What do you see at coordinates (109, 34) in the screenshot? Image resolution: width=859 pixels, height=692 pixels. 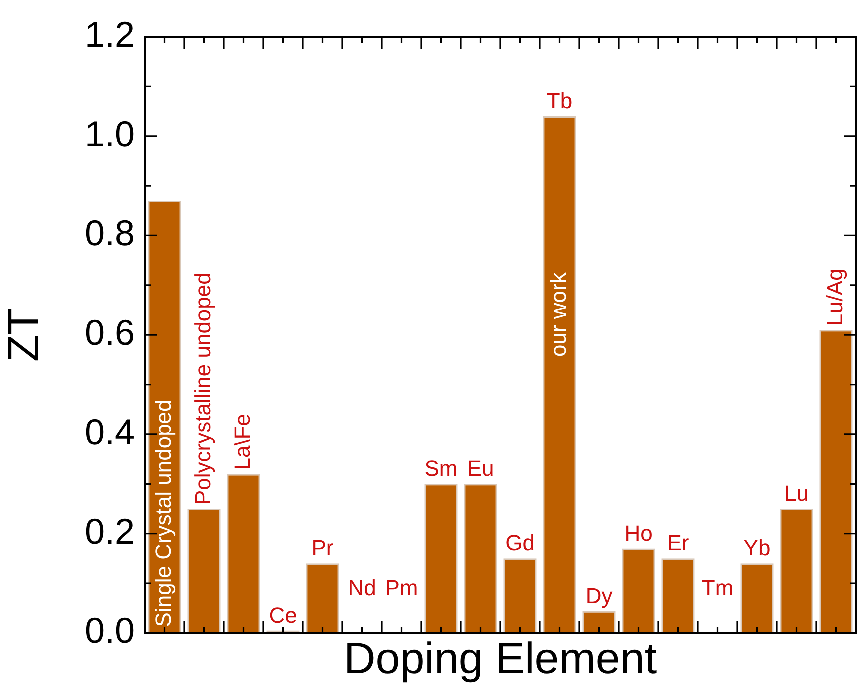 I see `y-tick-label: 1.2` at bounding box center [109, 34].